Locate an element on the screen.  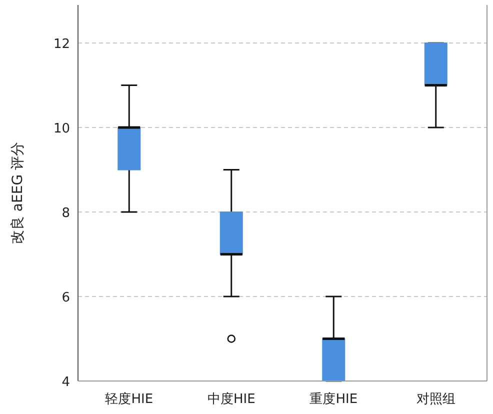
y-tick-label: 6 is located at coordinates (66, 298).